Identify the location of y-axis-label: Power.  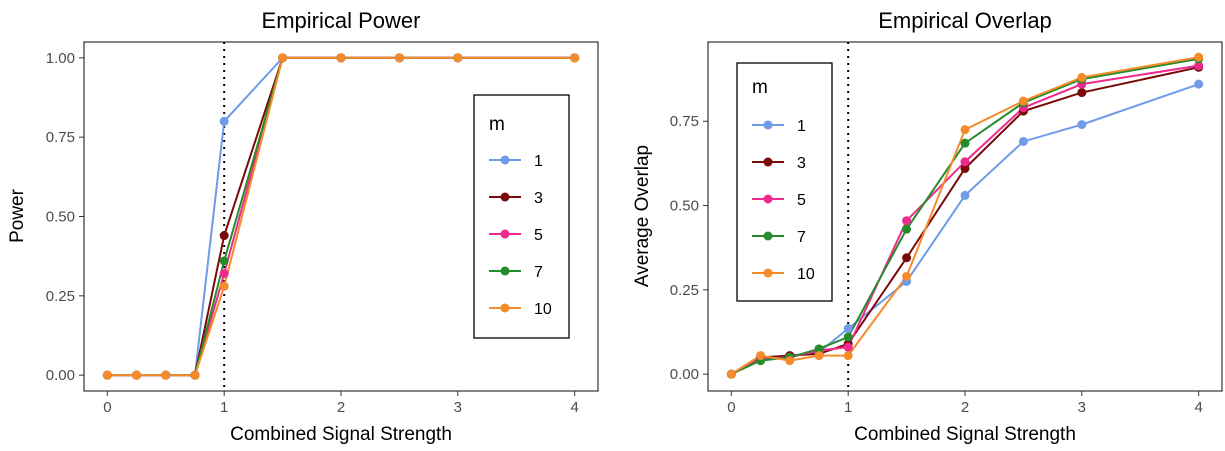
(17, 215).